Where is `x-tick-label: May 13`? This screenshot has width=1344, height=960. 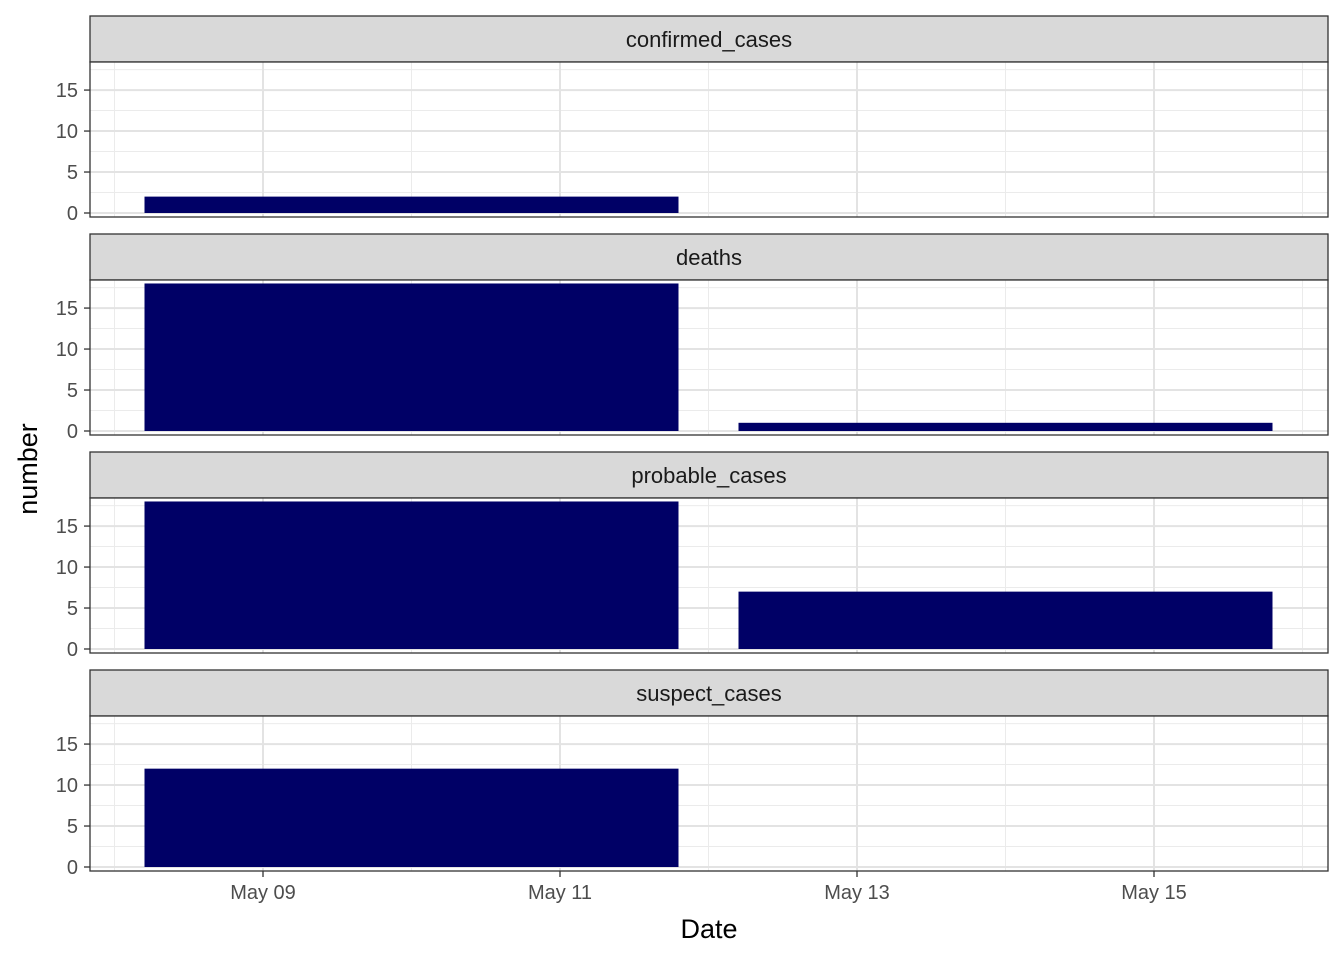 x-tick-label: May 13 is located at coordinates (857, 893).